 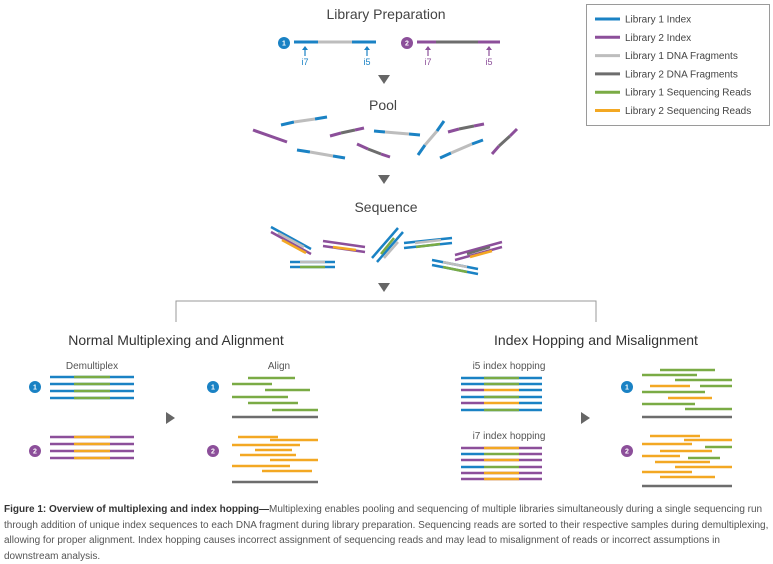 What do you see at coordinates (176, 340) in the screenshot?
I see `normal-multiplexing-title: Normal Multiplexing and Alignment` at bounding box center [176, 340].